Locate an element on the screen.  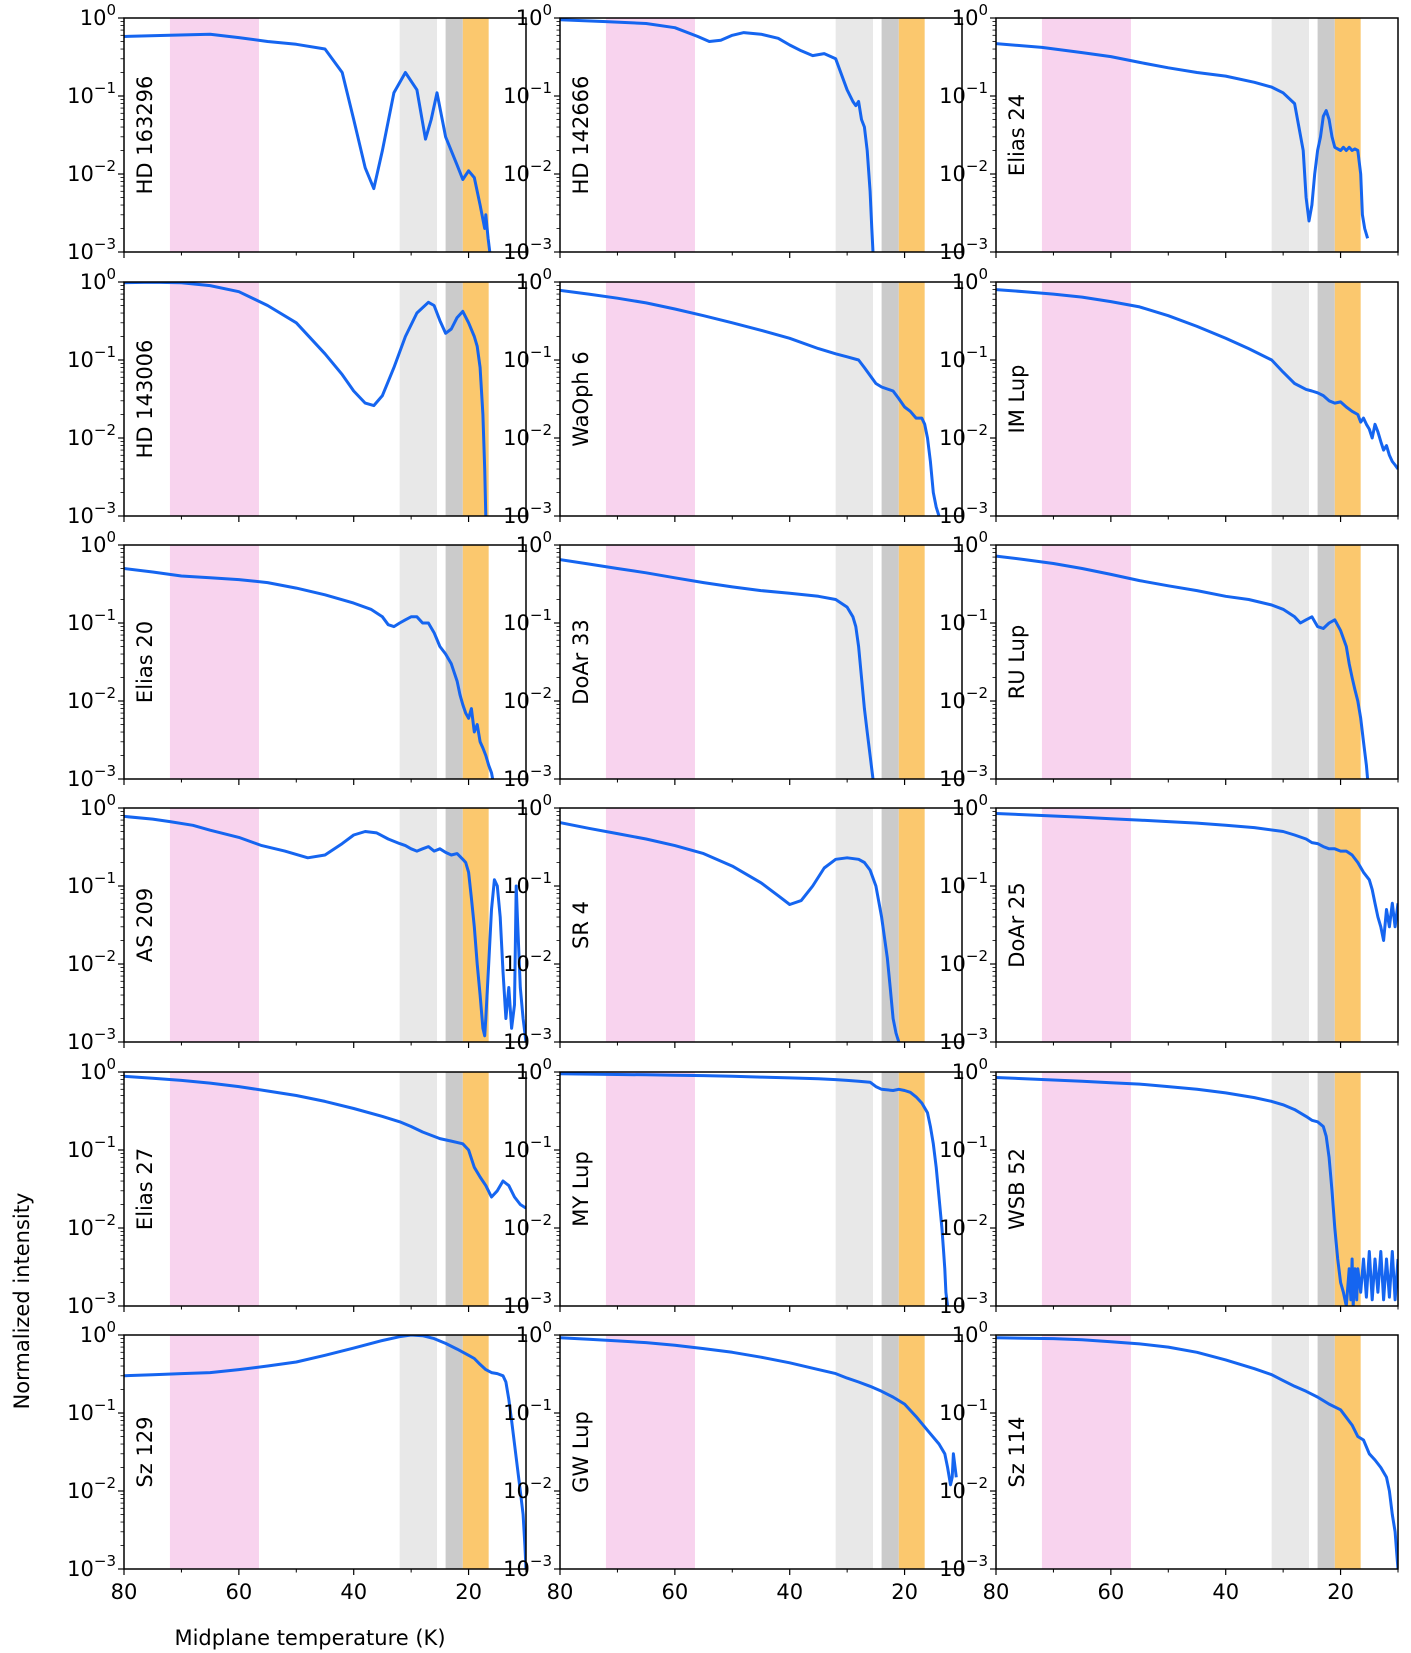
panel-label-sz-129: Sz 129 is located at coordinates (145, 1451).